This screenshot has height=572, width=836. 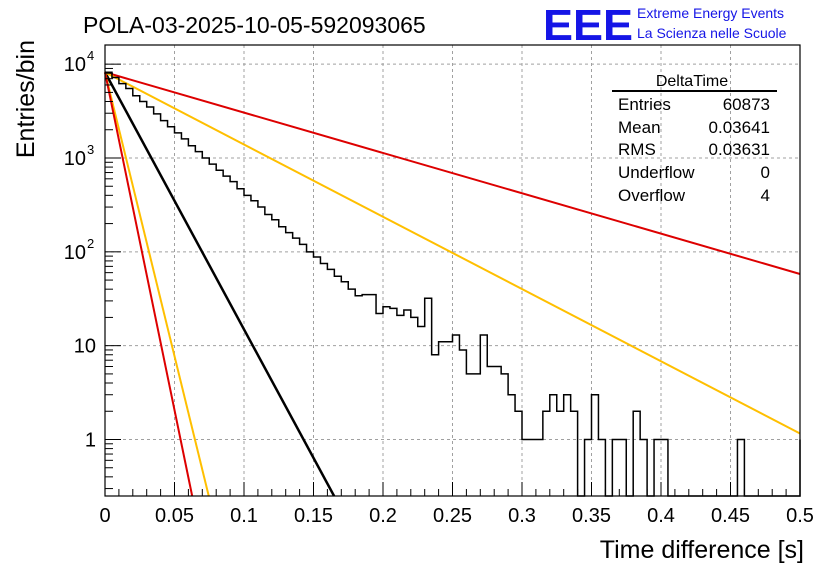 What do you see at coordinates (644, 104) in the screenshot?
I see `stats-label-entries: Entries` at bounding box center [644, 104].